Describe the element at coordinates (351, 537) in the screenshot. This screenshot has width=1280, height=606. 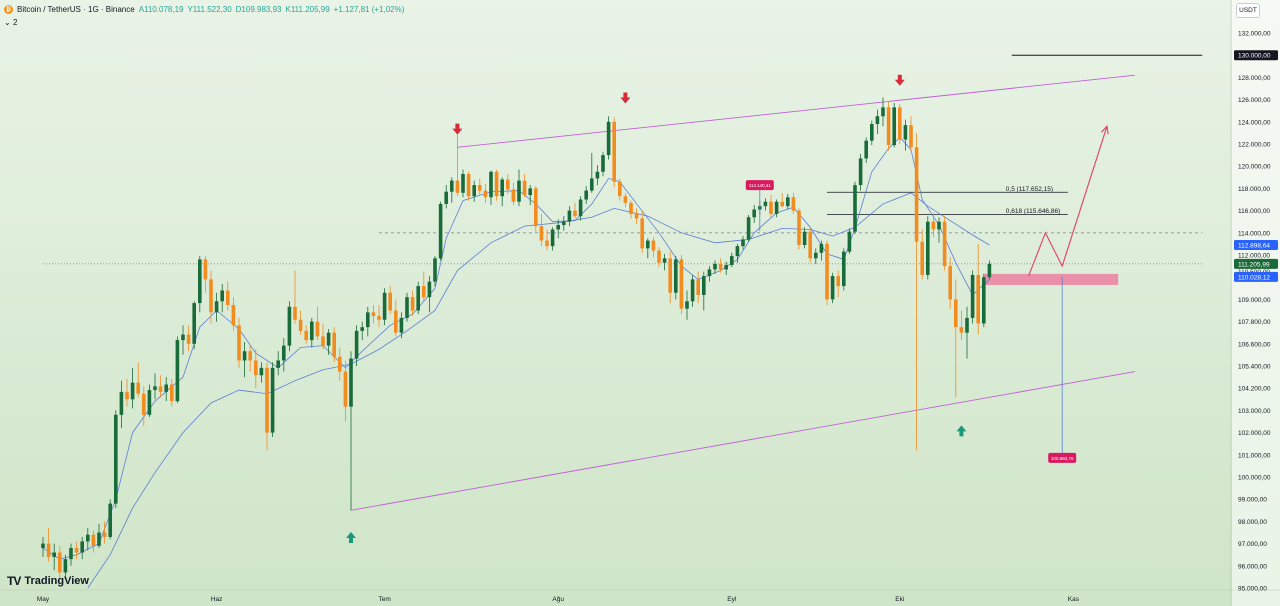
I see `arrow-up-icon` at that location.